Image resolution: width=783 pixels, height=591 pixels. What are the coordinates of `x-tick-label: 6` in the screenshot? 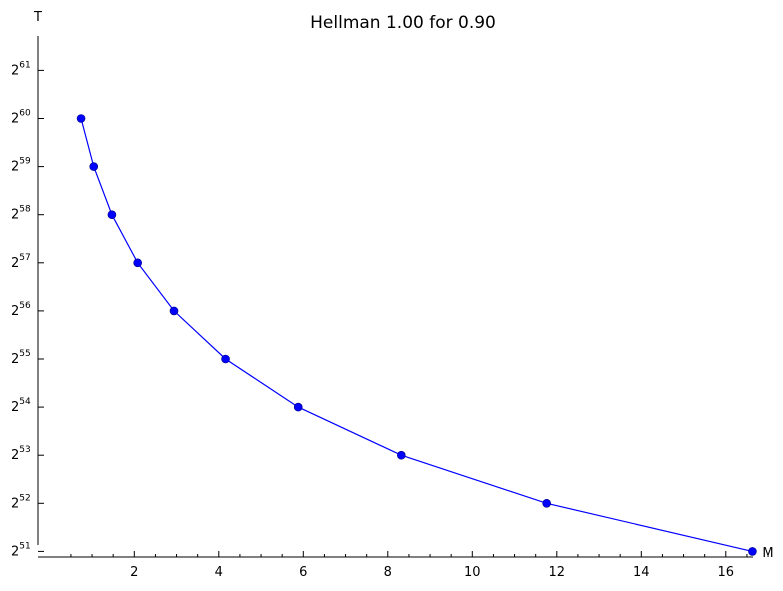 It's located at (303, 572).